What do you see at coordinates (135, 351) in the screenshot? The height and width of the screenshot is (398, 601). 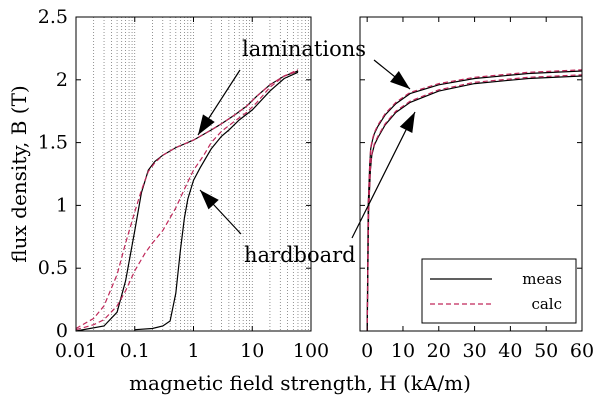 I see `x-tick-label: 0.1` at bounding box center [135, 351].